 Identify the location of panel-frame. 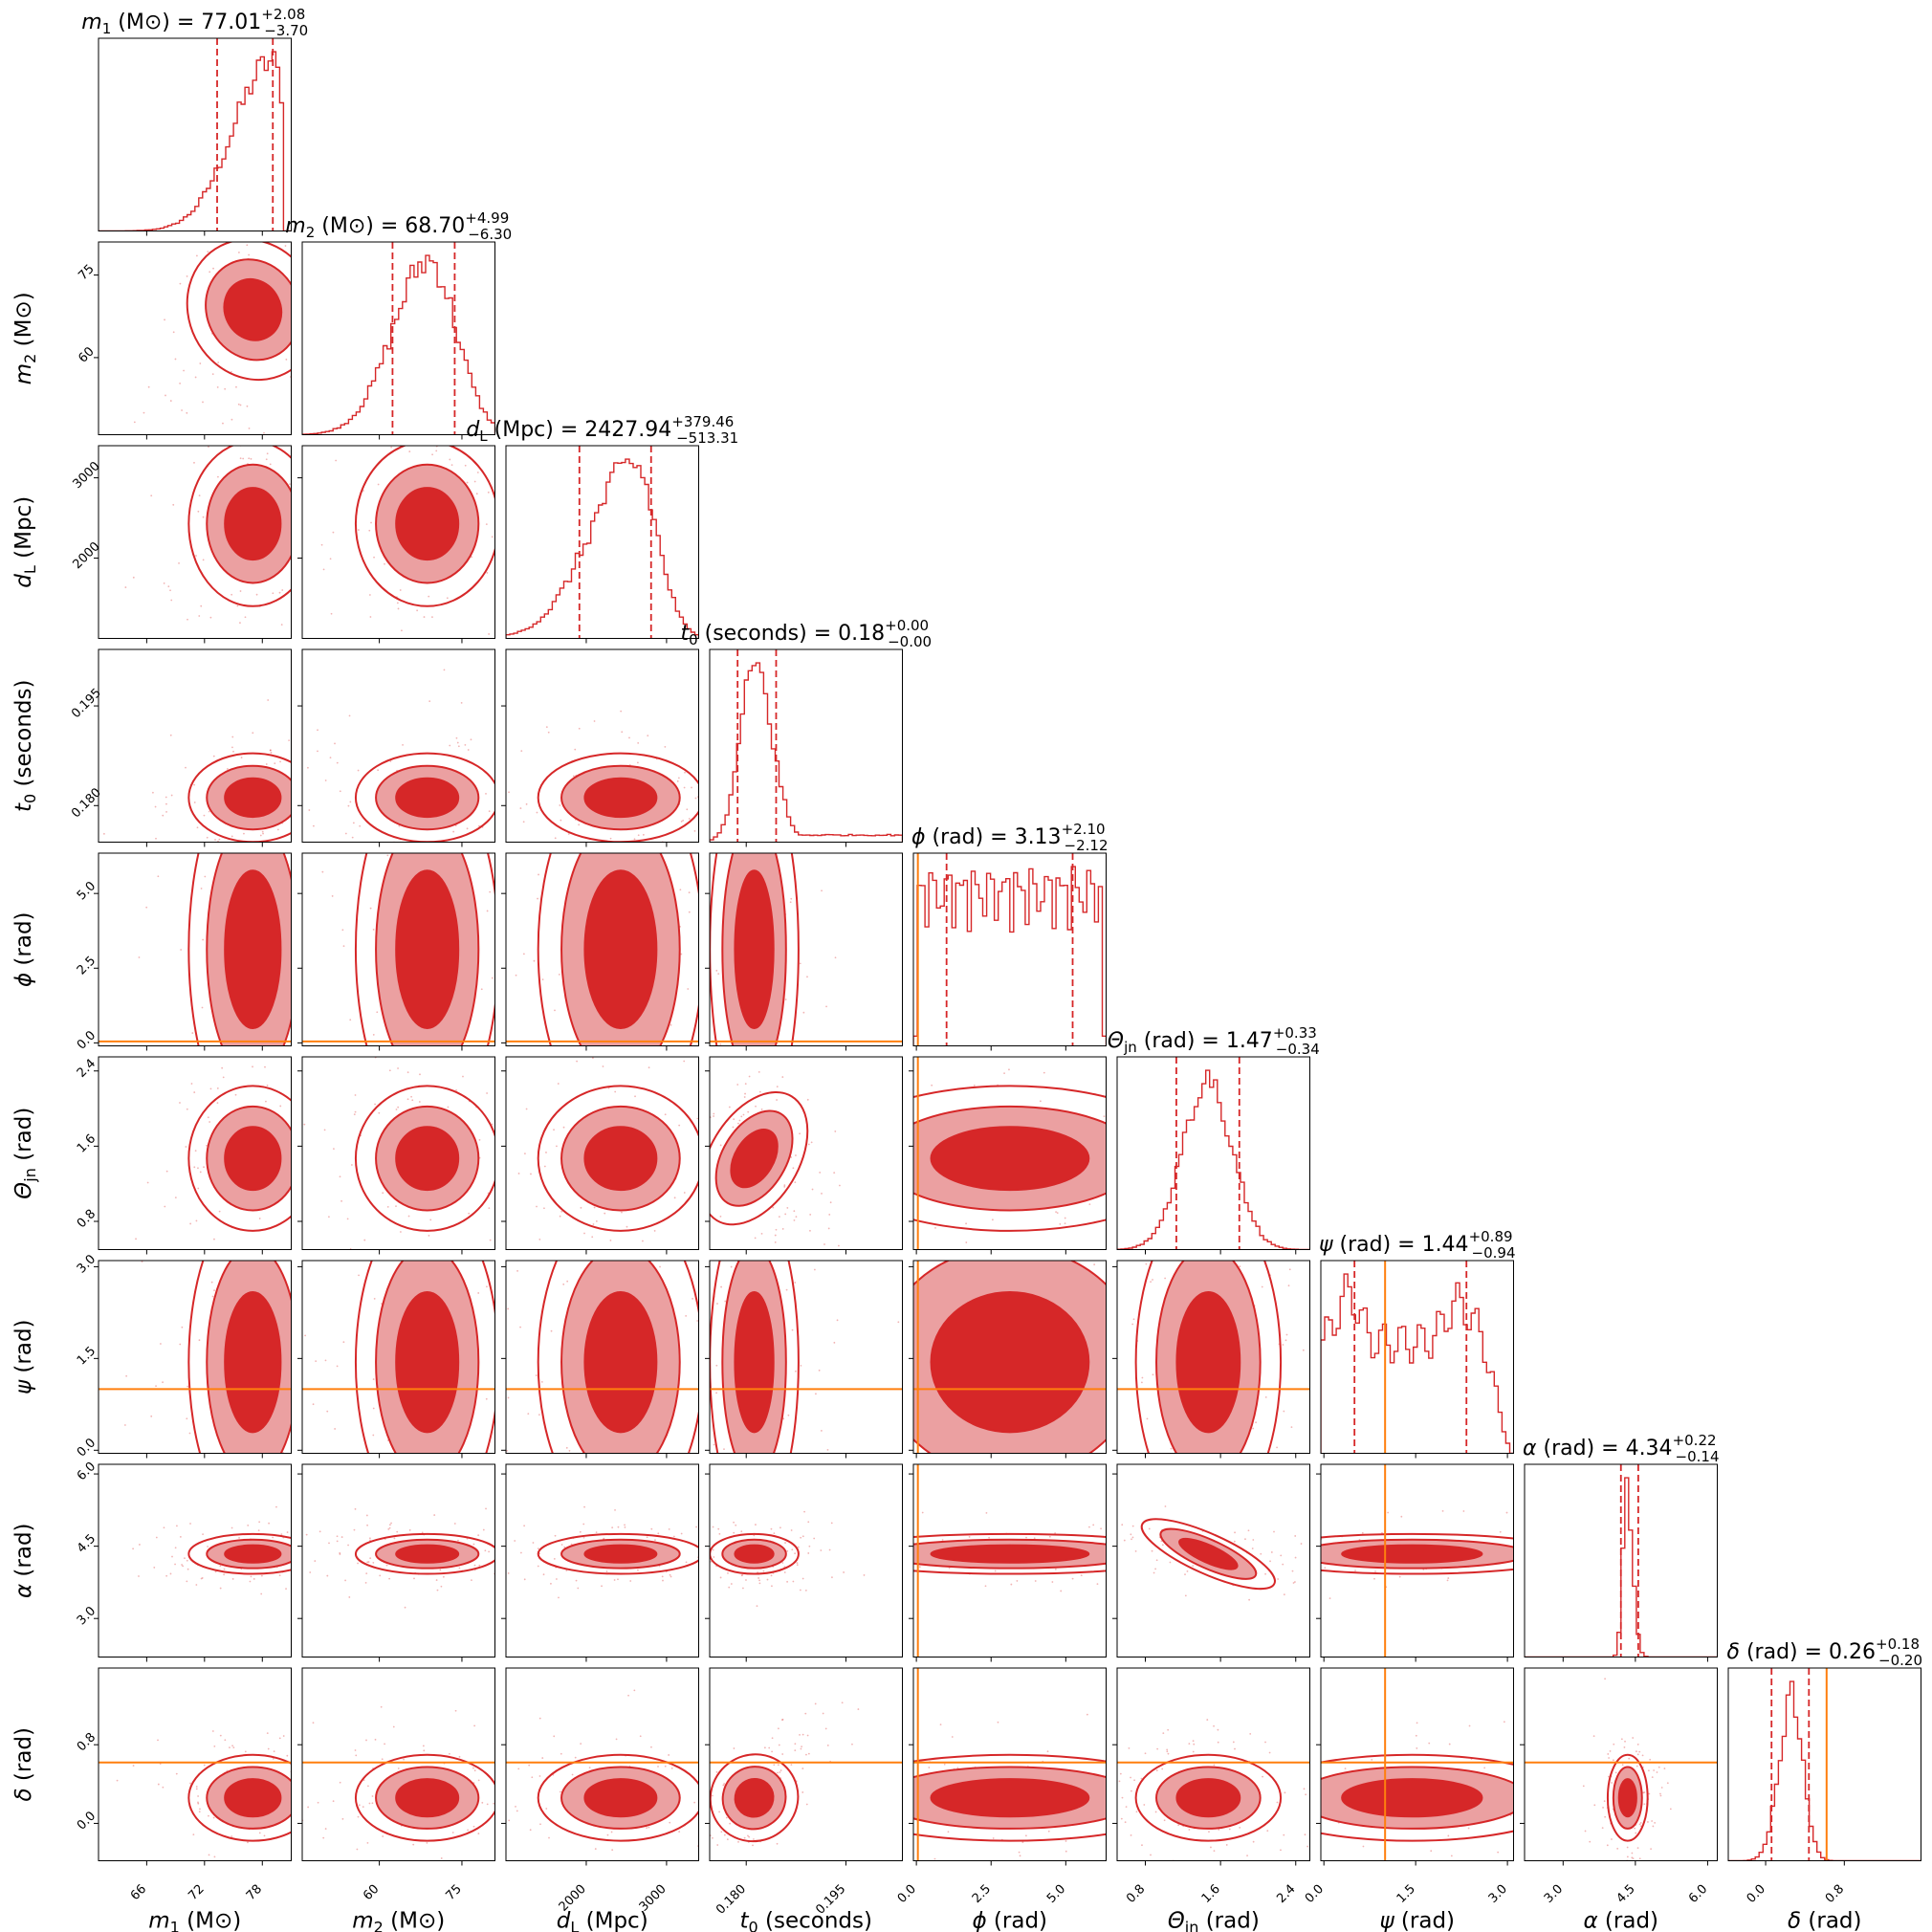
(195, 1764).